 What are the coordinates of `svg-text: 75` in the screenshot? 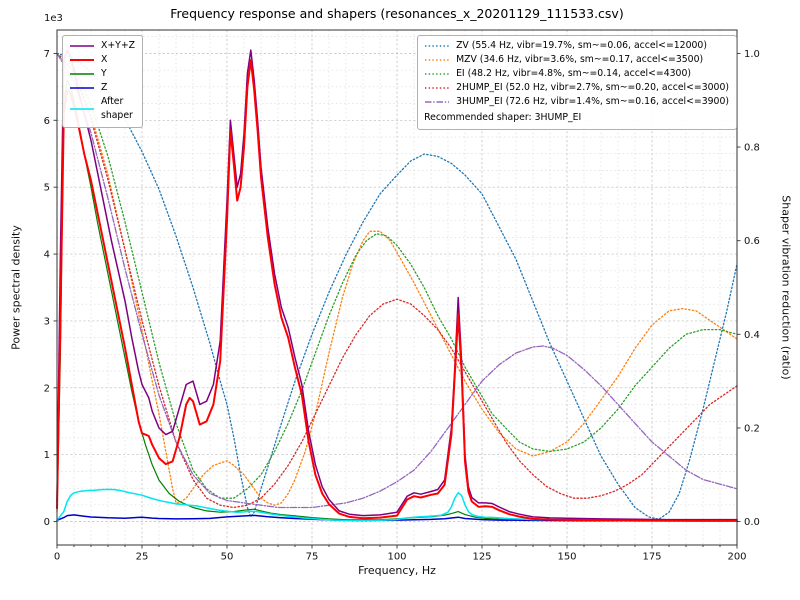 It's located at (312, 557).